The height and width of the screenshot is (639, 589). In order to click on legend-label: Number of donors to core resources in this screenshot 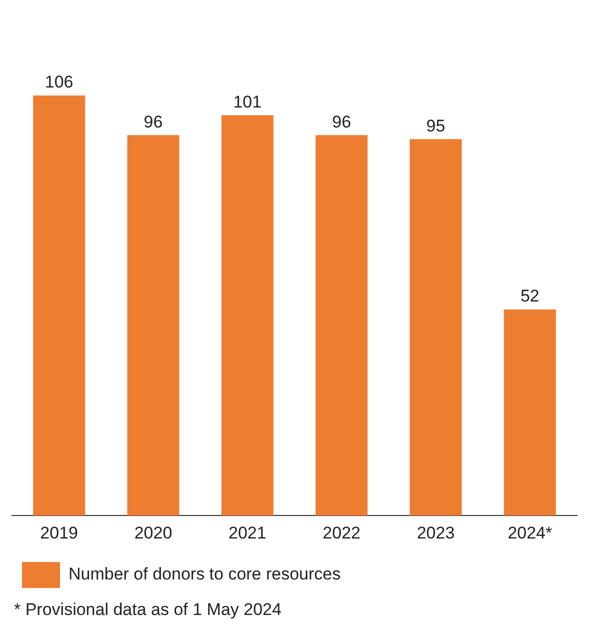, I will do `click(204, 574)`.